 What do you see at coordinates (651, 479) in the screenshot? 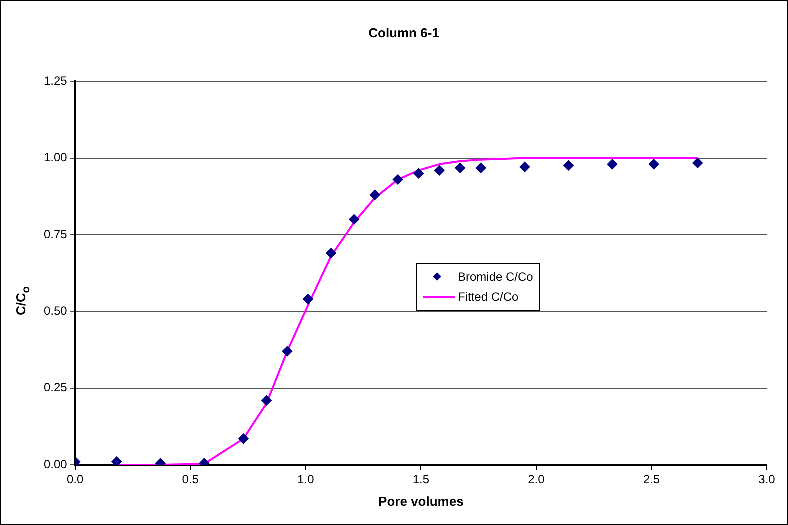
I see `x-tick-label: 2.5` at bounding box center [651, 479].